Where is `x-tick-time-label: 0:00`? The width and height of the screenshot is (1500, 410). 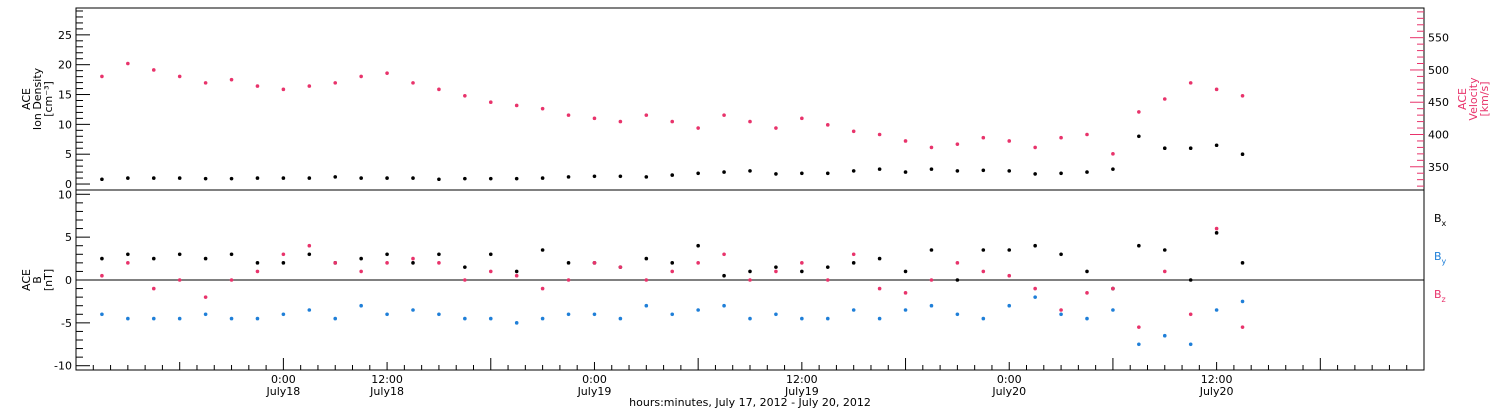 x-tick-time-label: 0:00 is located at coordinates (283, 379).